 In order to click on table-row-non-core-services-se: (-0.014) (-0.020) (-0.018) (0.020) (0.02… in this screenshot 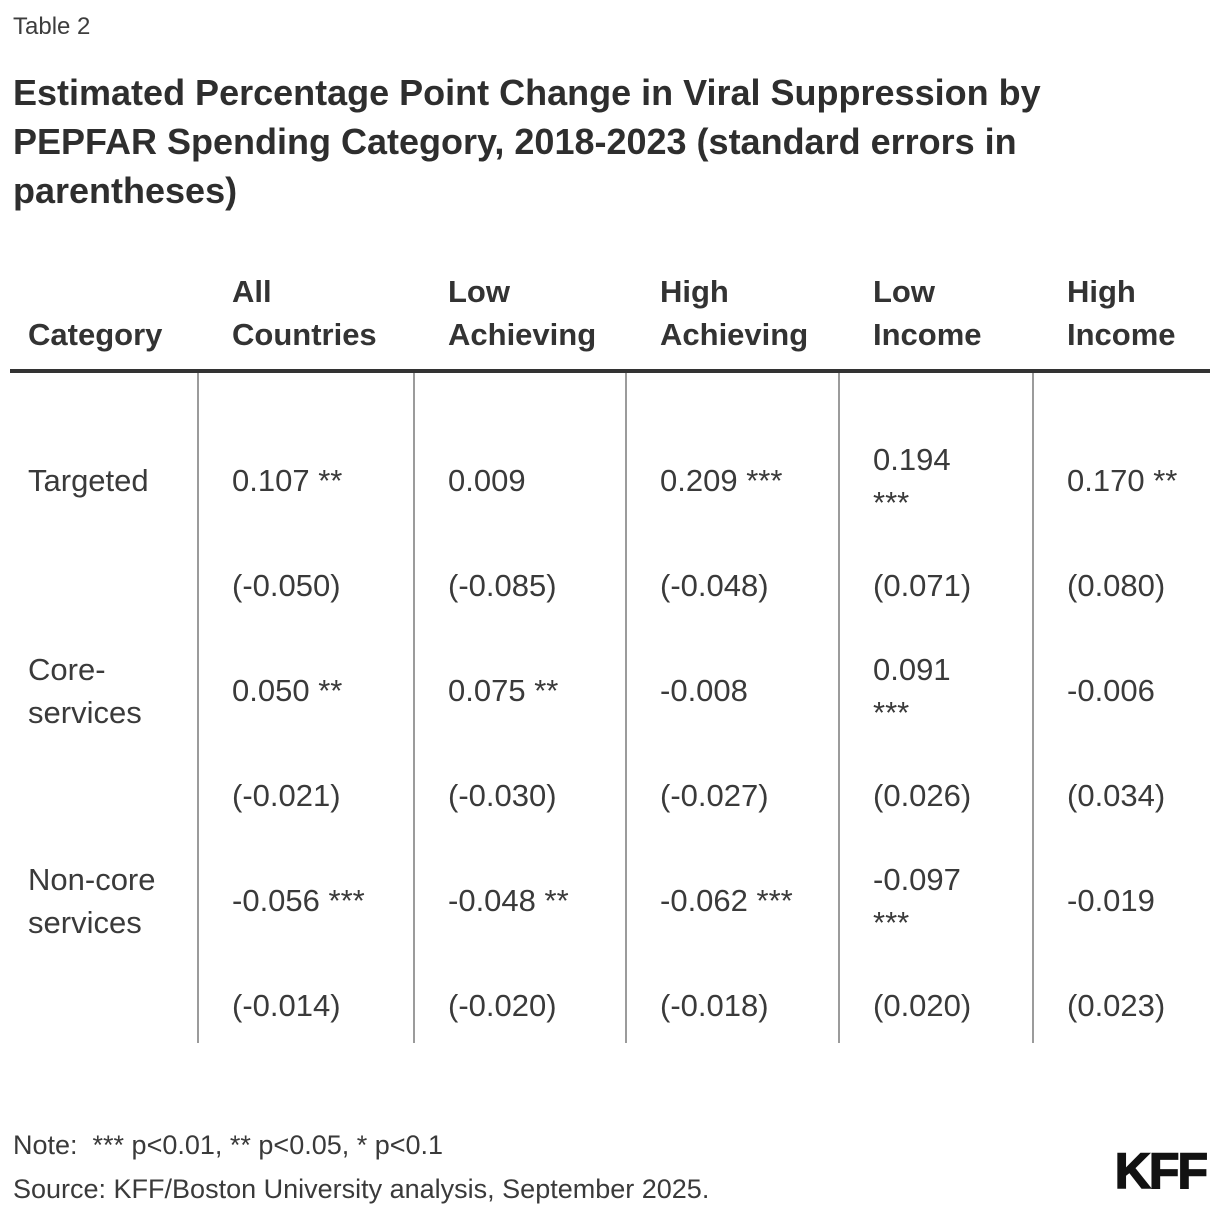, I will do `click(610, 1005)`.